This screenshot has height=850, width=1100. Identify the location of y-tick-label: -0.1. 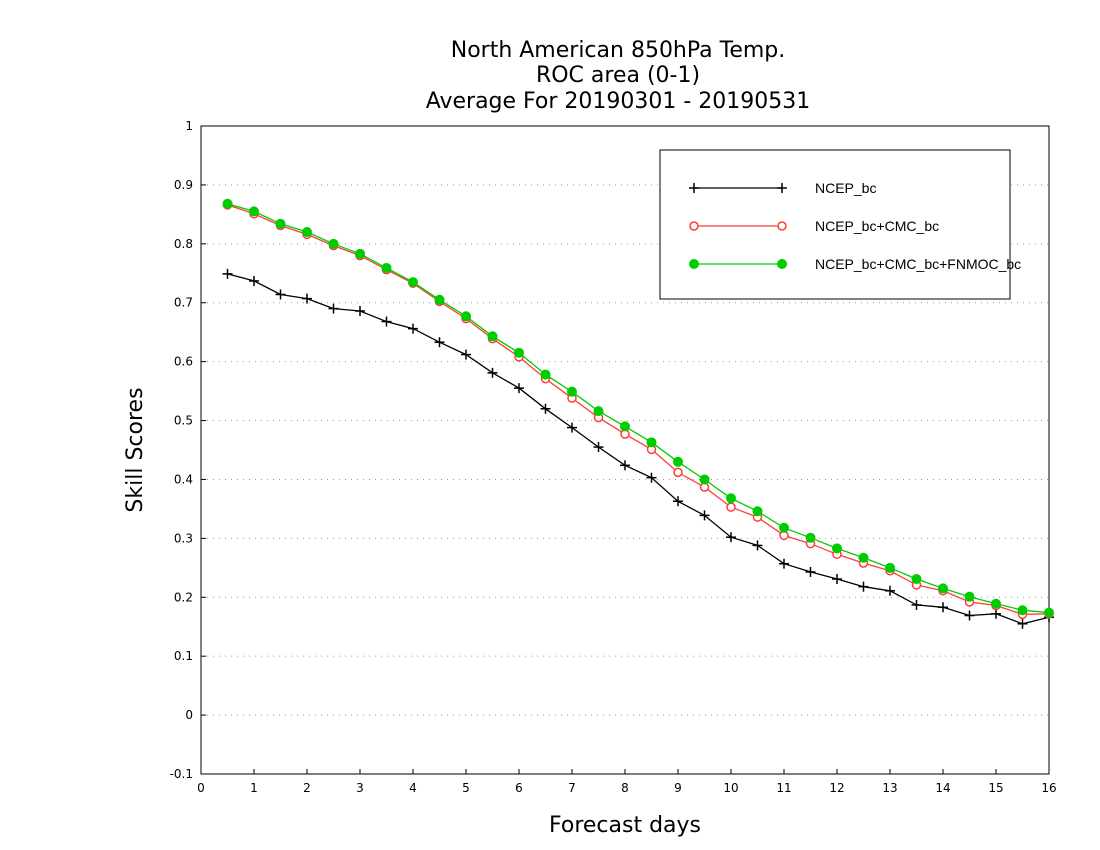
(181, 774).